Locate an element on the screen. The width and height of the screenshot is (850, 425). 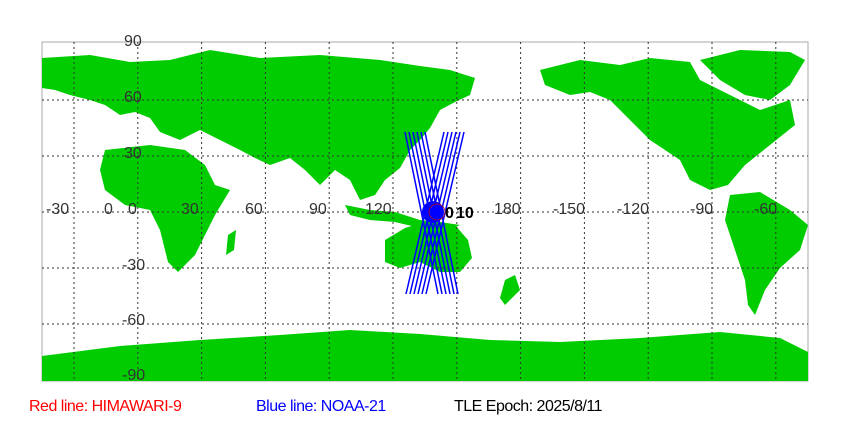
madagascar is located at coordinates (231, 242).